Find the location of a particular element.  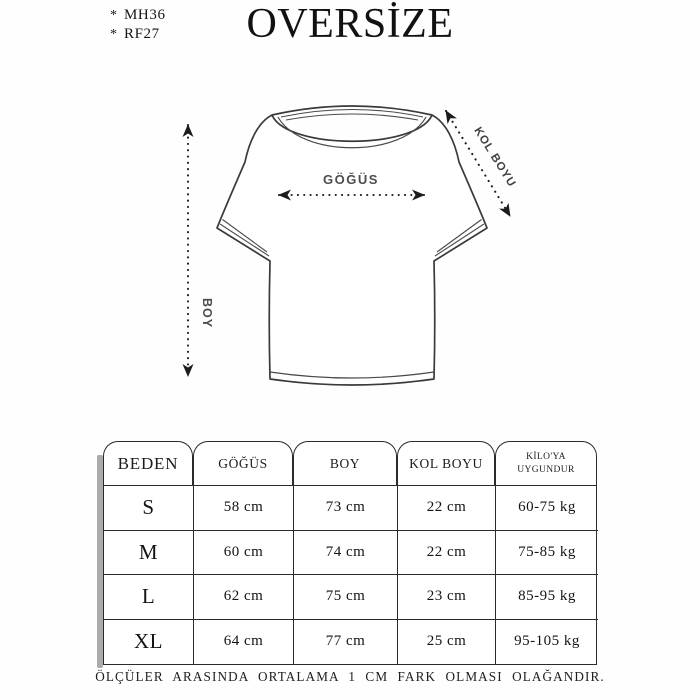

product-code: MH36 is located at coordinates (145, 15).